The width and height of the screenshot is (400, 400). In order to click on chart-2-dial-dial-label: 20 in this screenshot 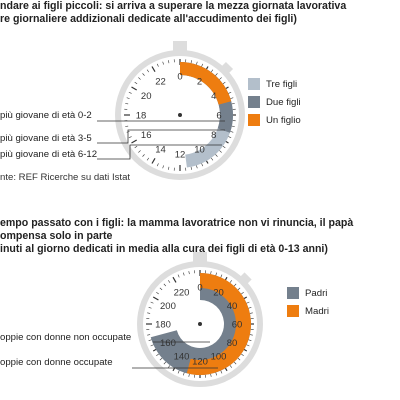, I will do `click(218, 292)`.